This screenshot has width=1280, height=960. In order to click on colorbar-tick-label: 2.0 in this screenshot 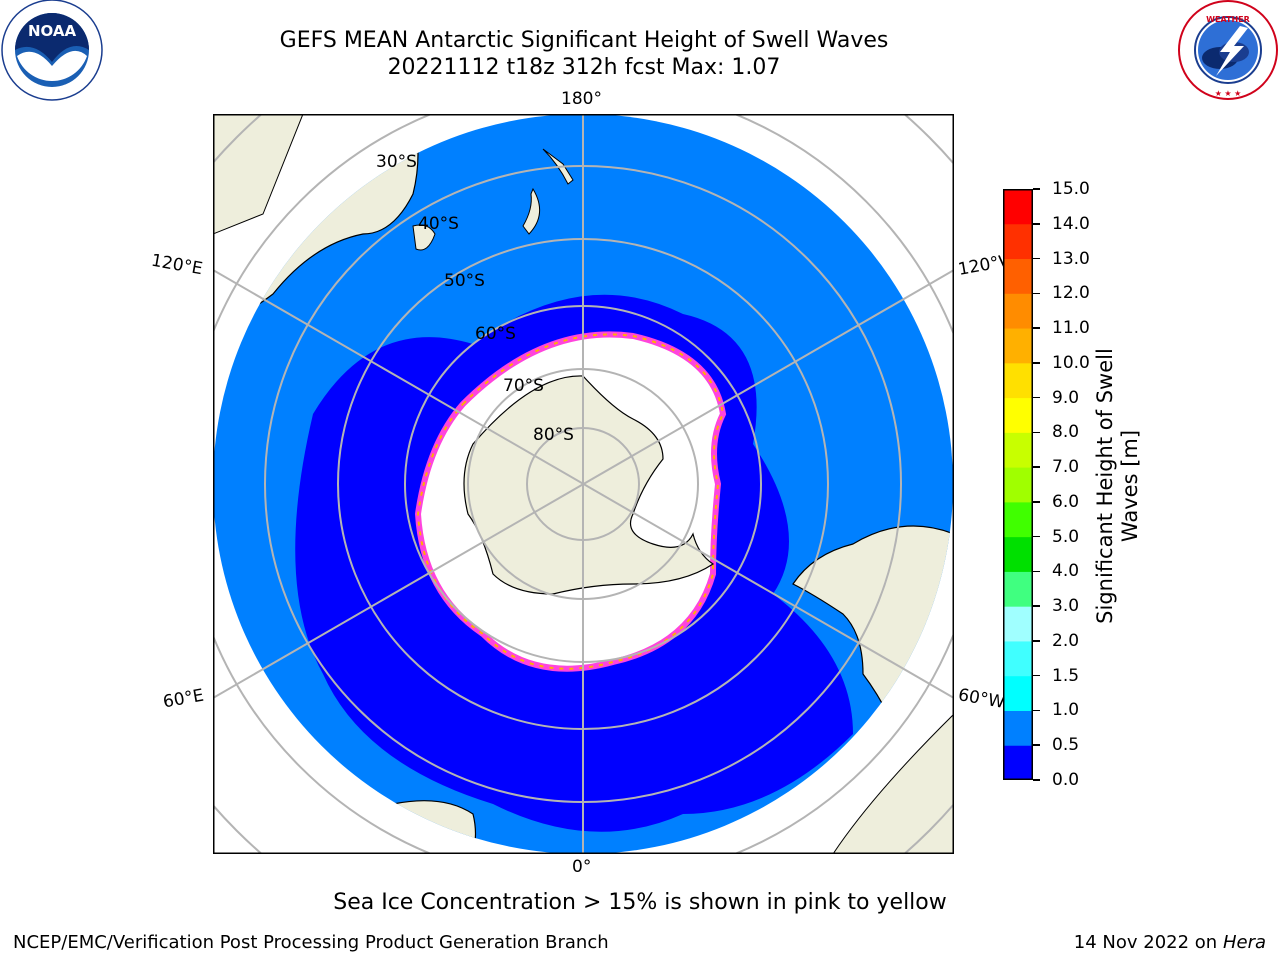, I will do `click(1066, 640)`.